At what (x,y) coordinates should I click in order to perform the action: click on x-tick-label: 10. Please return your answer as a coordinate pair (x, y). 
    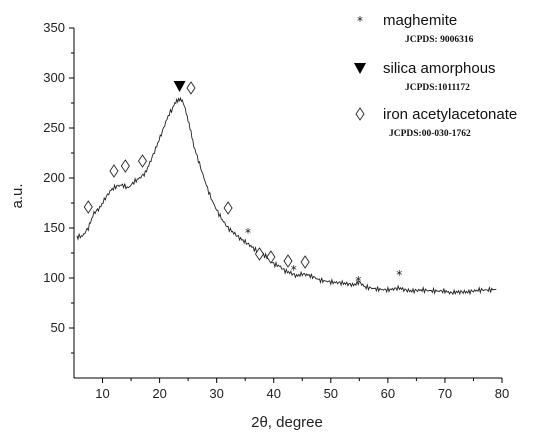
    Looking at the image, I should click on (102, 393).